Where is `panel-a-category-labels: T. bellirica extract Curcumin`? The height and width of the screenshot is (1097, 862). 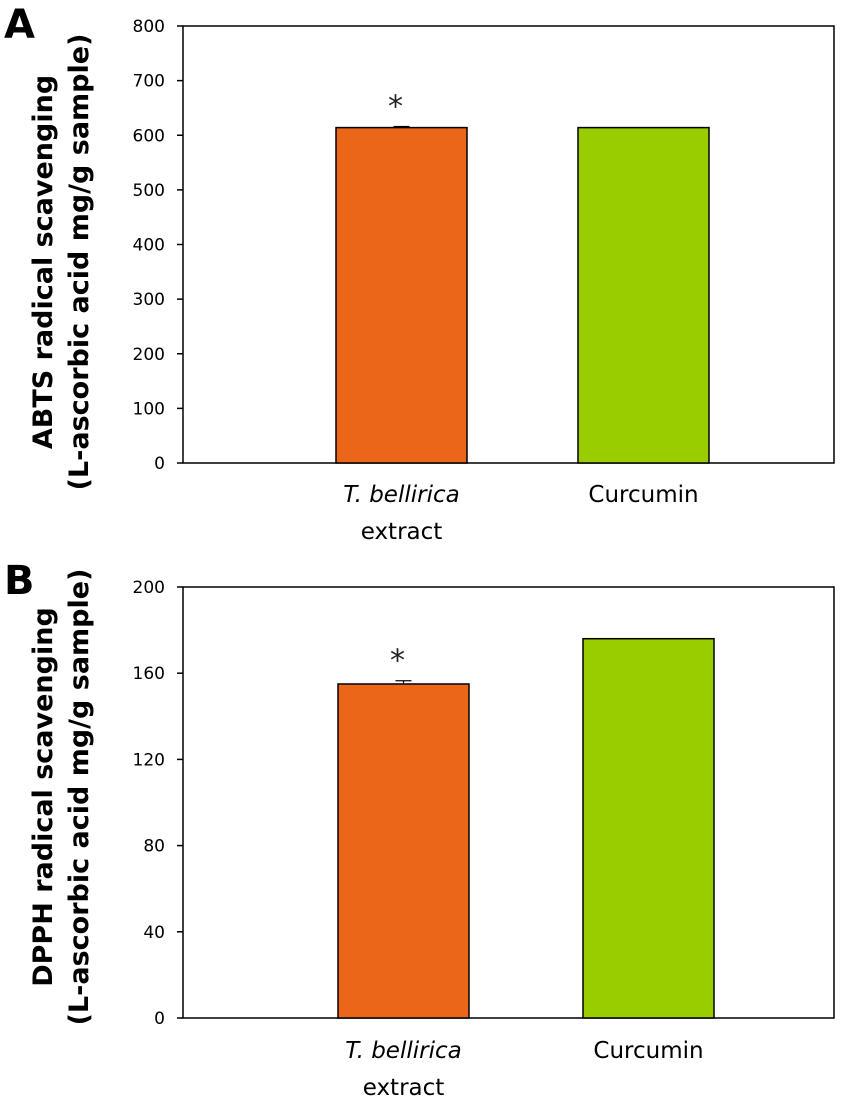
panel-a-category-labels: T. bellirica extract Curcumin is located at coordinates (520, 513).